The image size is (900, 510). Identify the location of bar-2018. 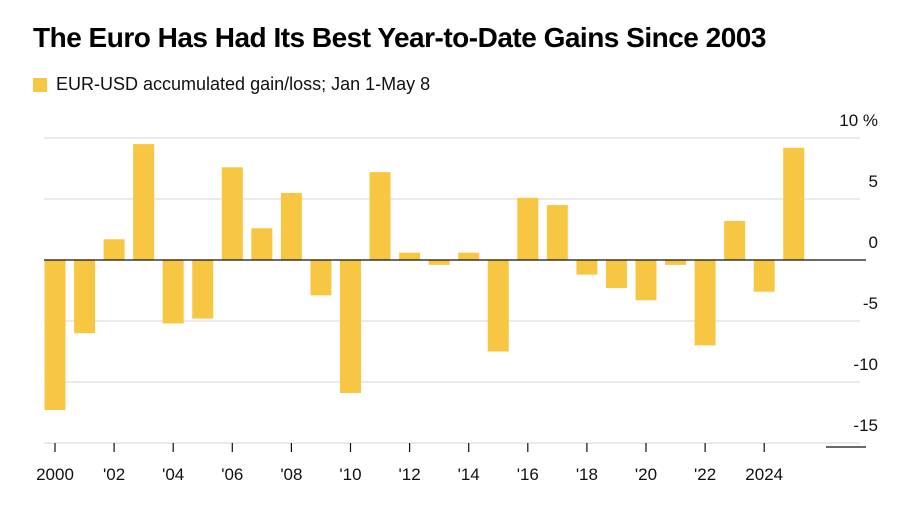
(587, 267).